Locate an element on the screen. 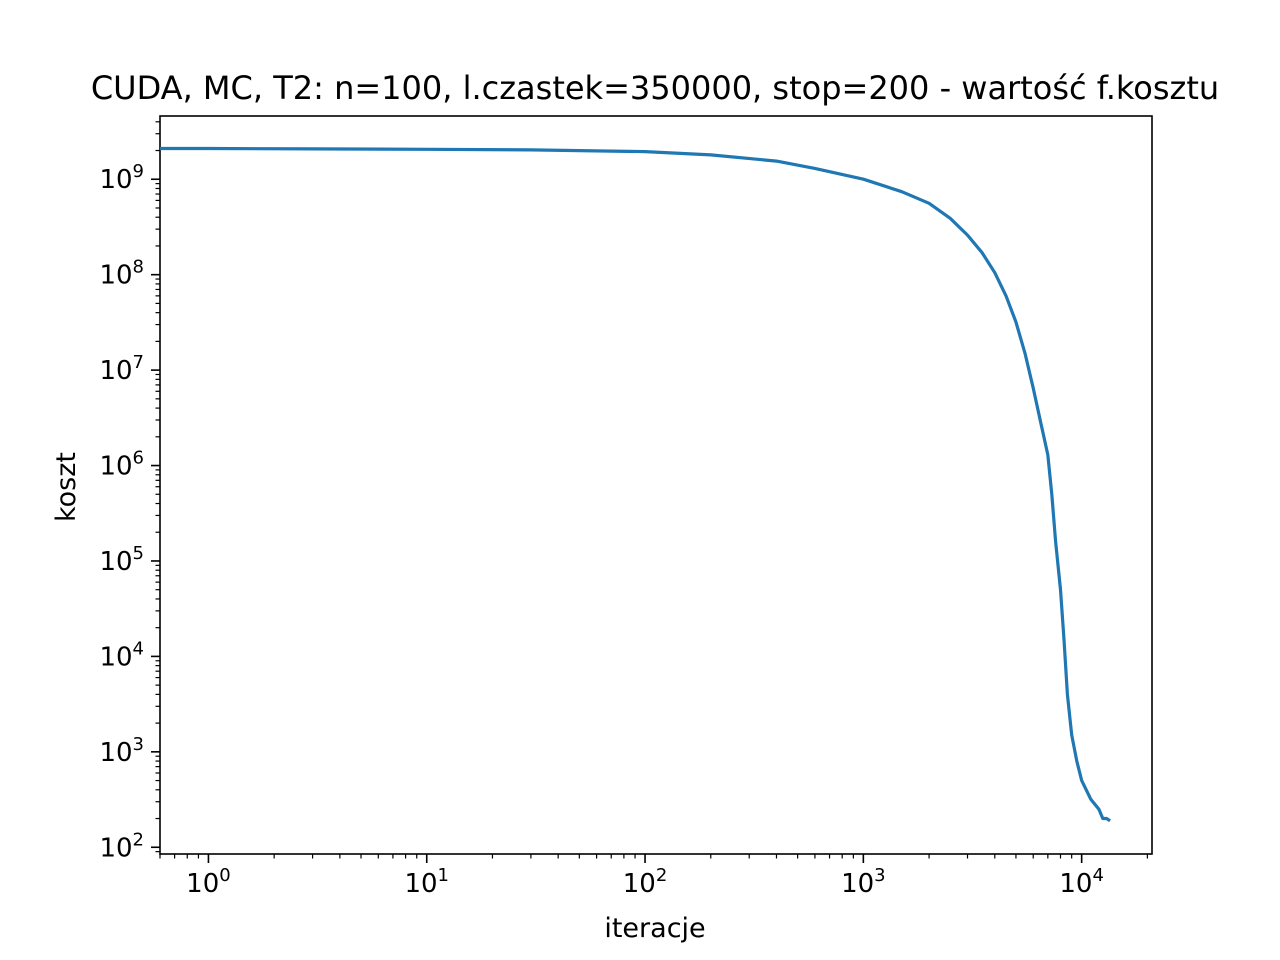 This screenshot has width=1280, height=960. y-tick-label: 102 is located at coordinates (121, 846).